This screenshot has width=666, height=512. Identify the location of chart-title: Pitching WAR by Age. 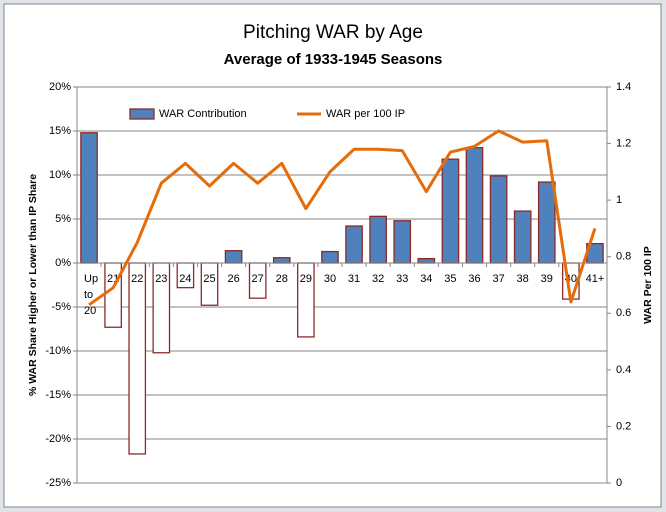
(333, 32).